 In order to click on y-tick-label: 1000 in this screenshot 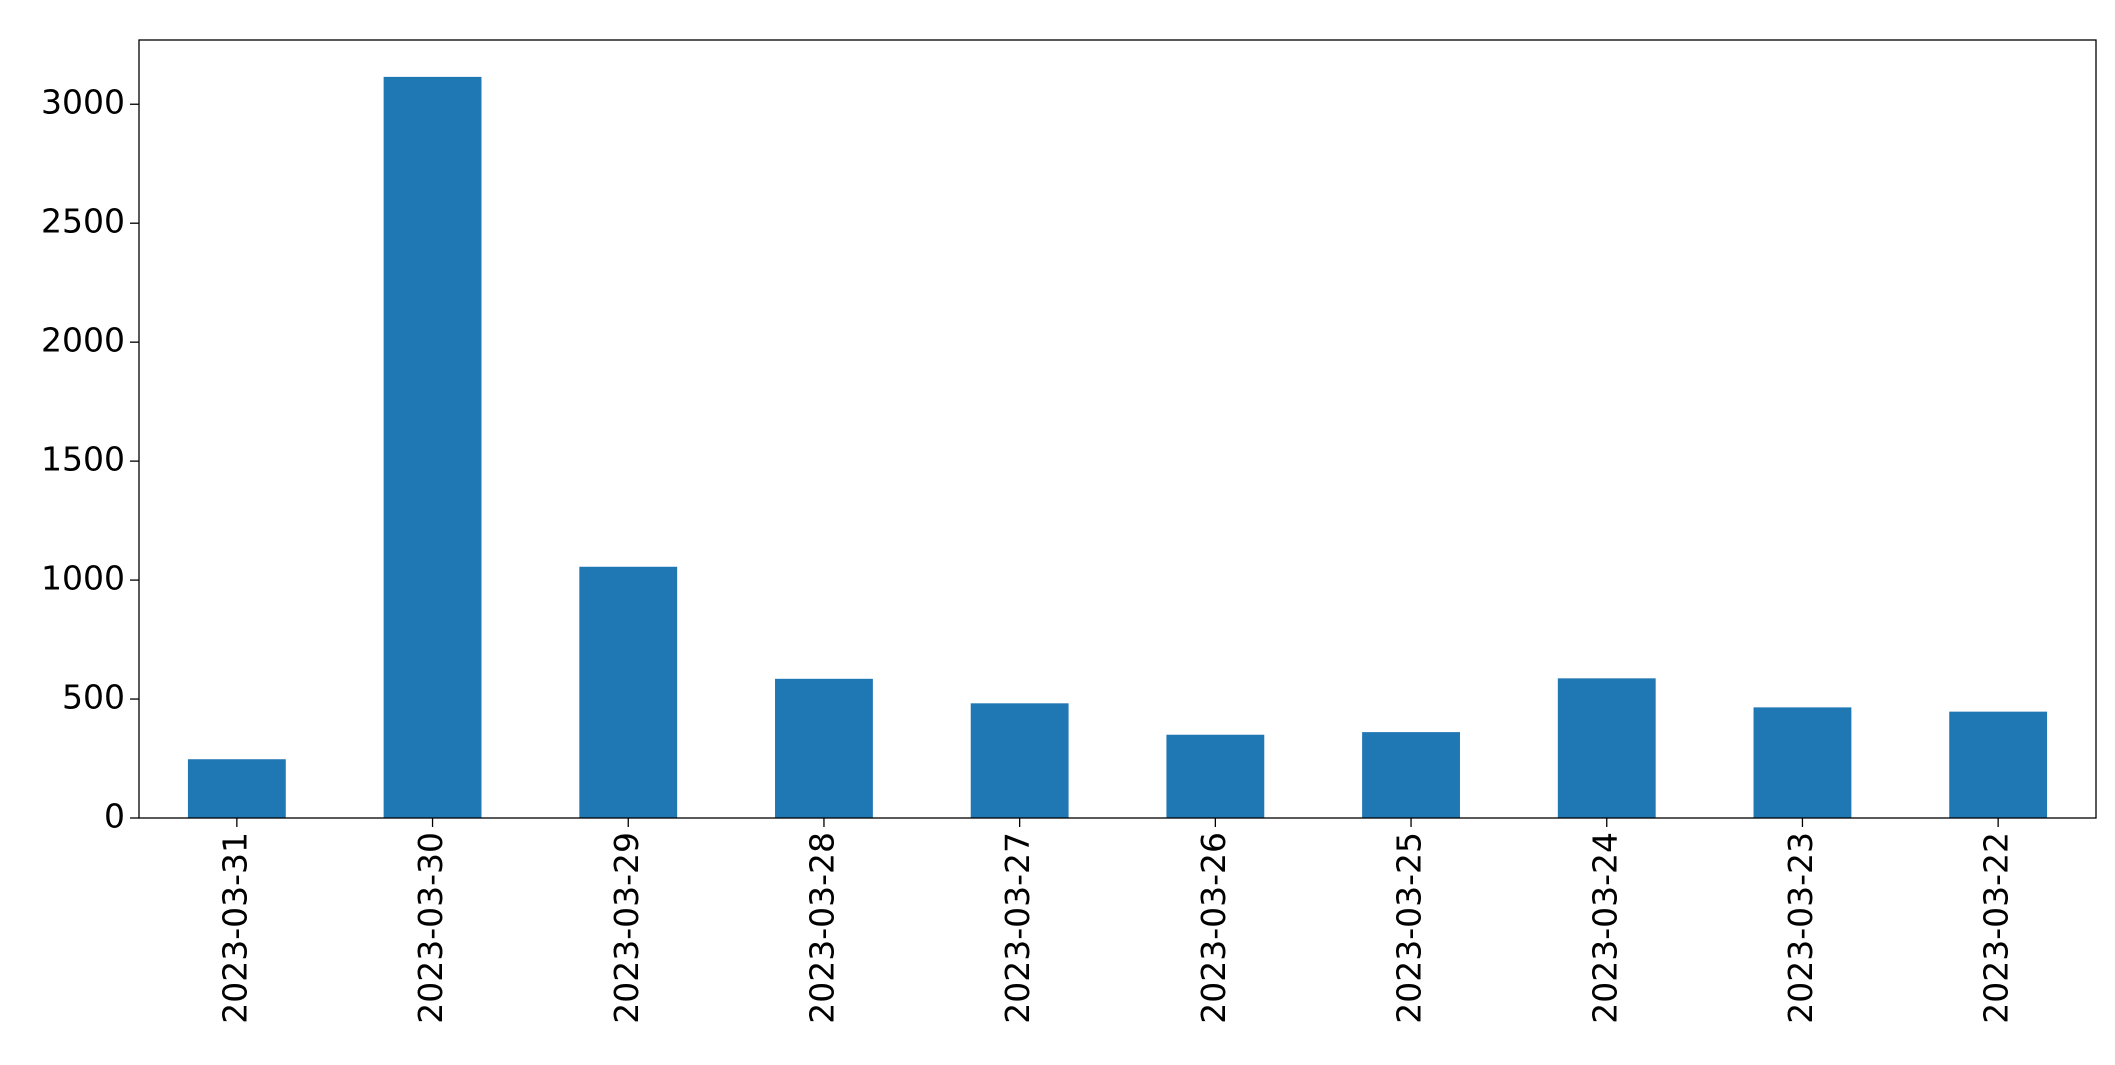, I will do `click(83, 578)`.